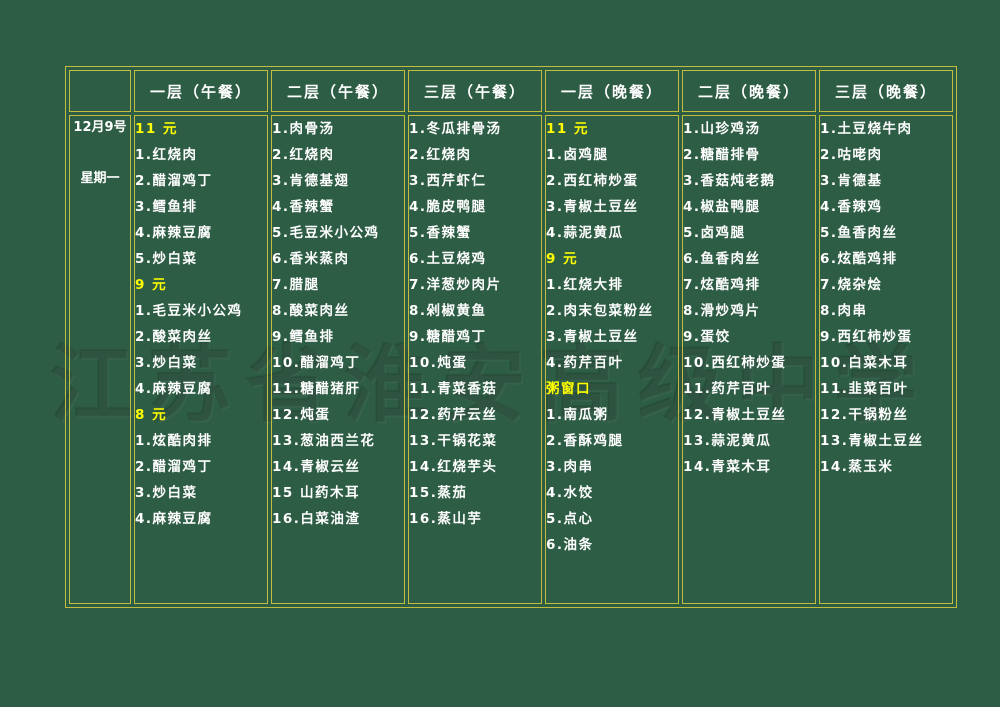  I want to click on menu-item: 4.药芹百叶, so click(585, 363).